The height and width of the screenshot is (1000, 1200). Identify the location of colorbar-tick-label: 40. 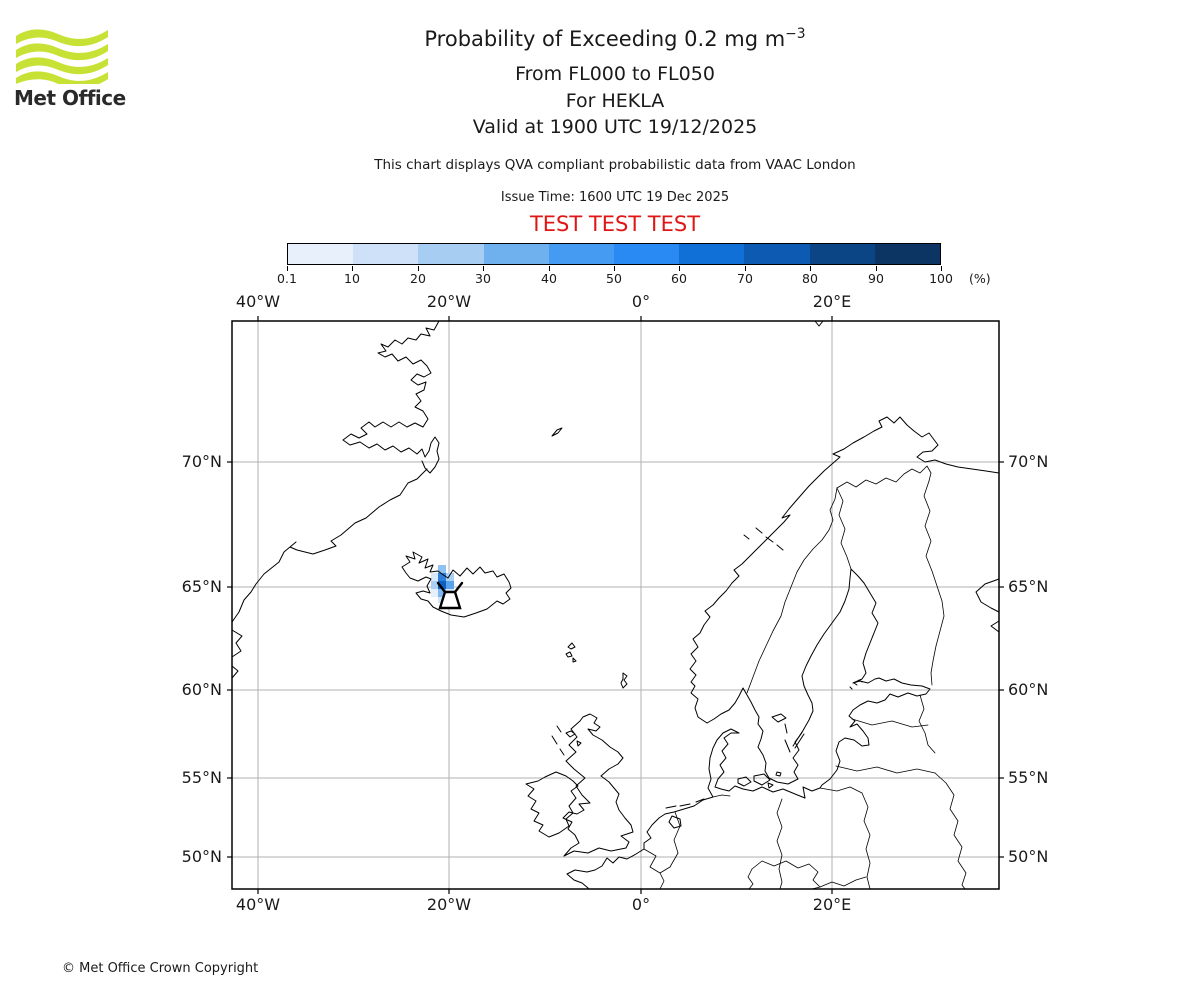
(549, 278).